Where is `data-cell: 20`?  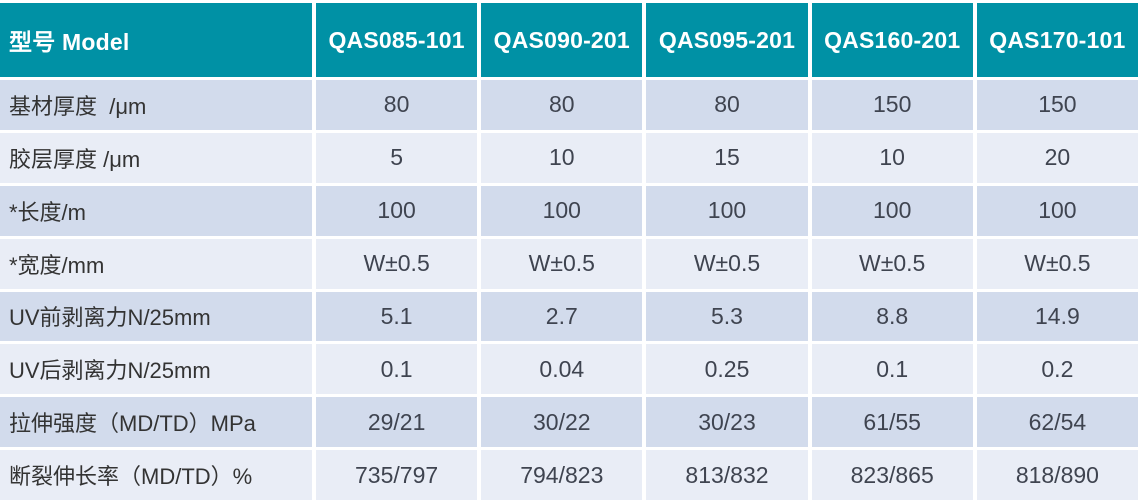 data-cell: 20 is located at coordinates (1057, 157).